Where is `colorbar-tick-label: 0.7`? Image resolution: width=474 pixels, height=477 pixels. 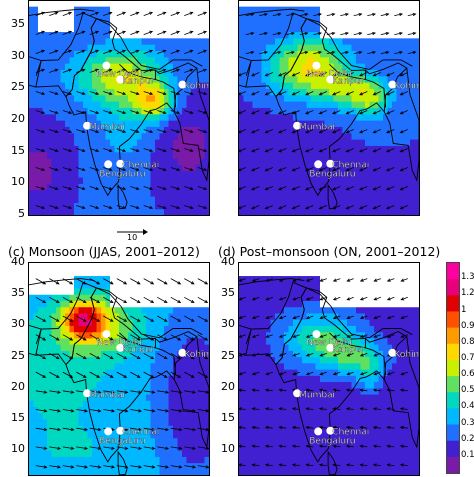
colorbar-tick-label: 0.7 is located at coordinates (467, 358).